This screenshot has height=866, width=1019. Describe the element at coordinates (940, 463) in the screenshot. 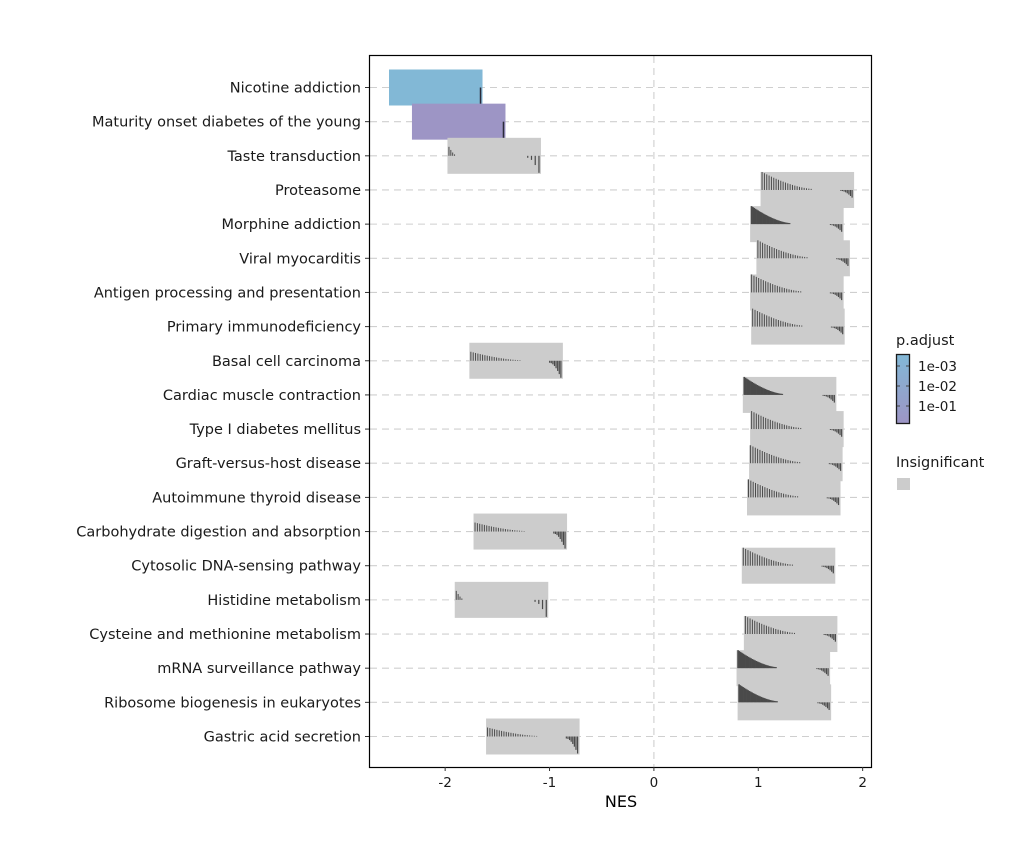

I see `legend-insignificant-title: Insignificant` at that location.